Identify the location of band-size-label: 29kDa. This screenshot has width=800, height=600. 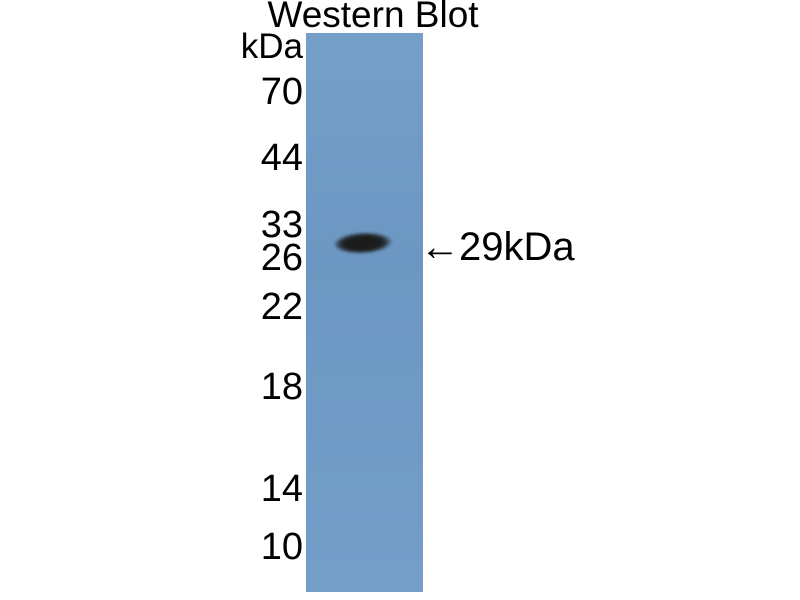
(517, 247).